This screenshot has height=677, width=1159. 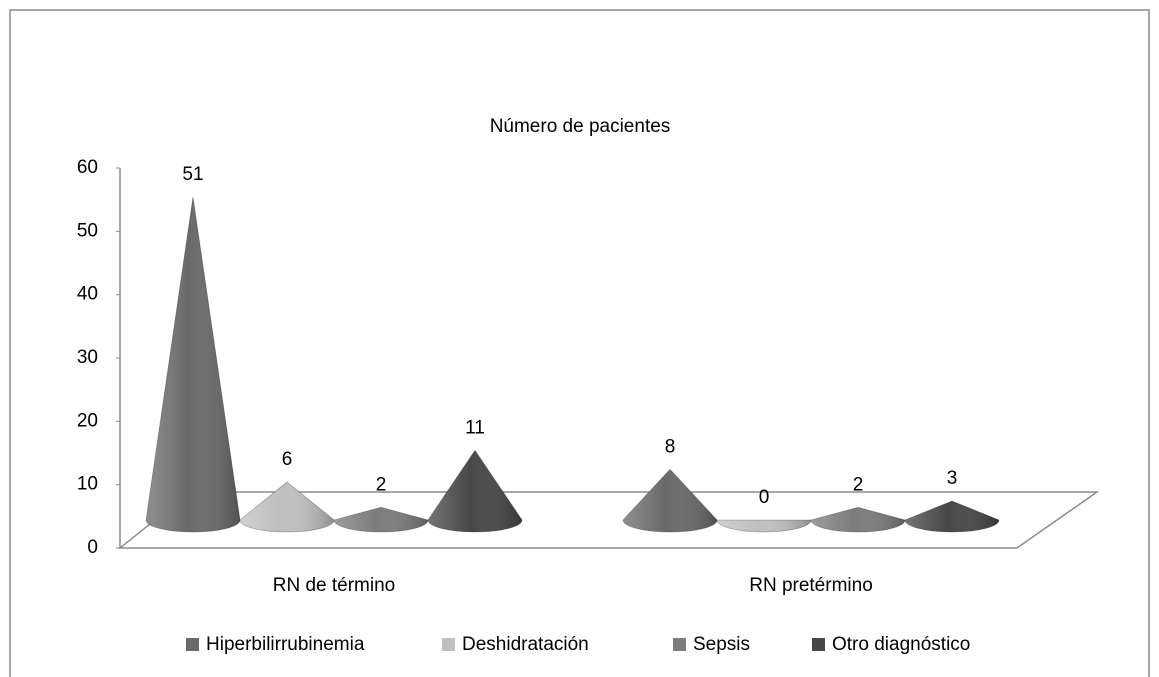 I want to click on y-tick-label: 30, so click(x=87, y=357).